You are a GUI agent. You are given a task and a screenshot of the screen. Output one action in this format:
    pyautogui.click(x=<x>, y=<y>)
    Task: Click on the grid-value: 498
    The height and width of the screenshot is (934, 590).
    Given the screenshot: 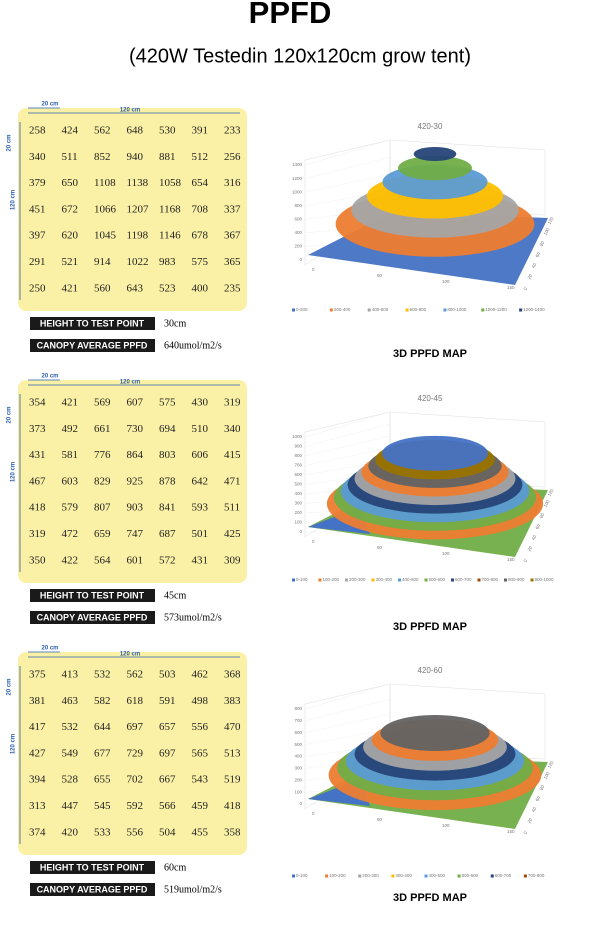 What is the action you would take?
    pyautogui.click(x=200, y=701)
    